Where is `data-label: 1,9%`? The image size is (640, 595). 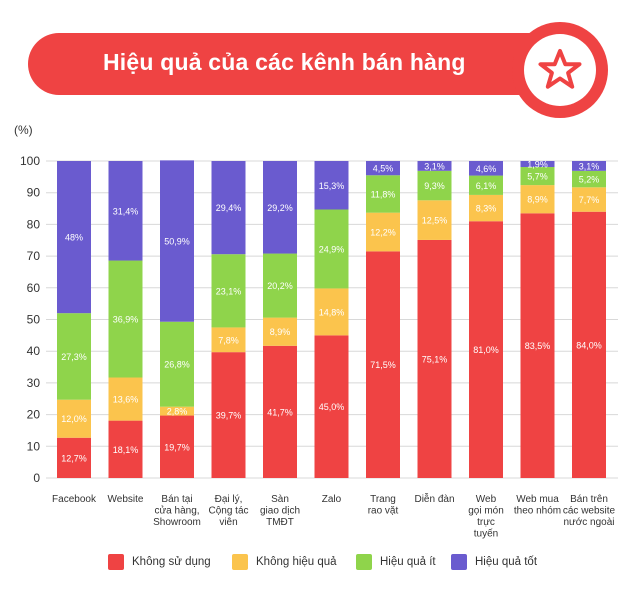 data-label: 1,9% is located at coordinates (537, 165).